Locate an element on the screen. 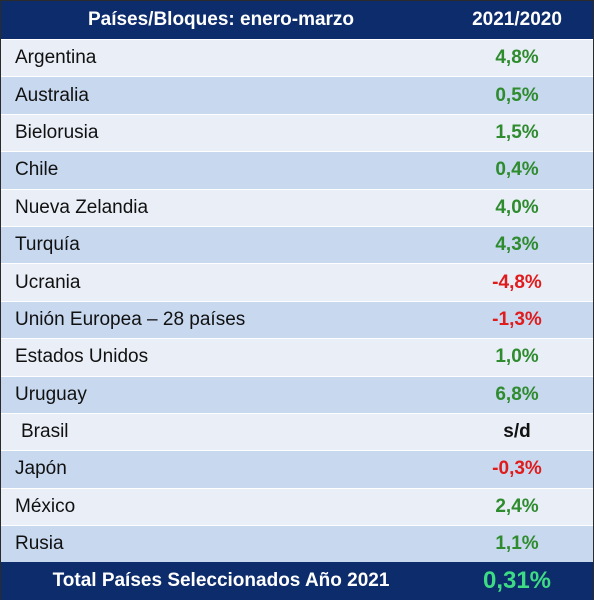  change-cell: 2,4% is located at coordinates (517, 506).